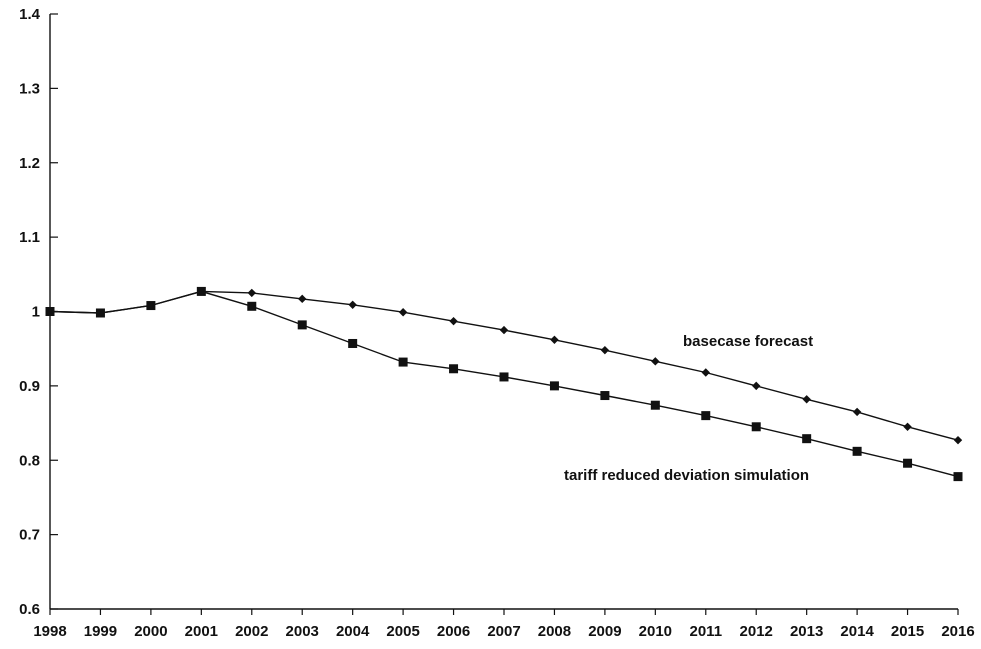 The image size is (981, 649). I want to click on x-tick-label: 2001, so click(201, 631).